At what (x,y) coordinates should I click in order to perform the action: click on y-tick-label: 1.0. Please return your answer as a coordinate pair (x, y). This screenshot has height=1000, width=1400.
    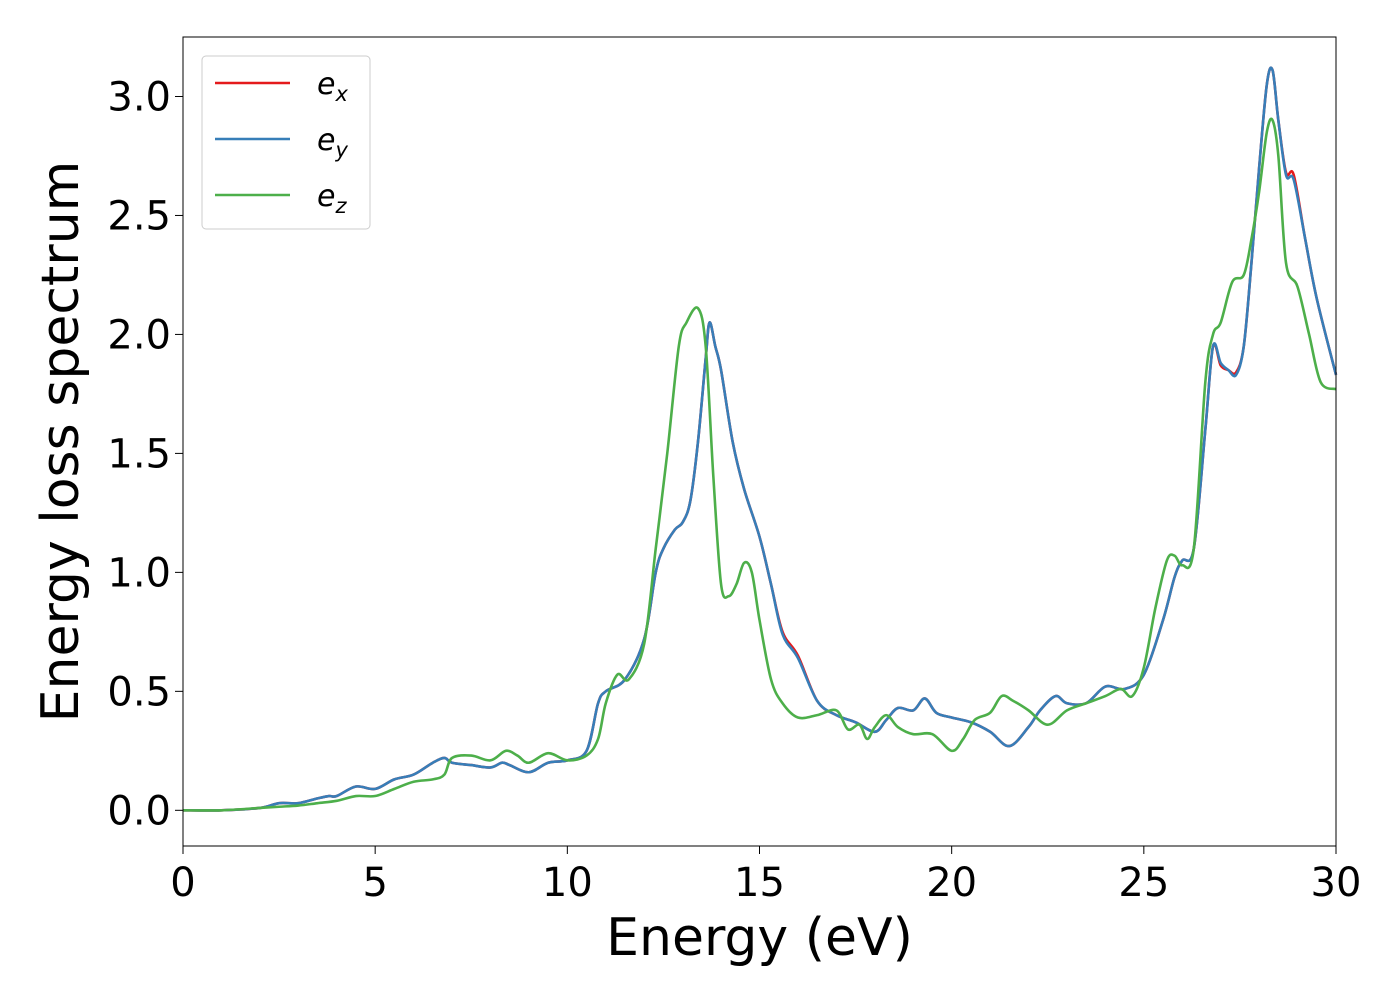
    Looking at the image, I should click on (139, 573).